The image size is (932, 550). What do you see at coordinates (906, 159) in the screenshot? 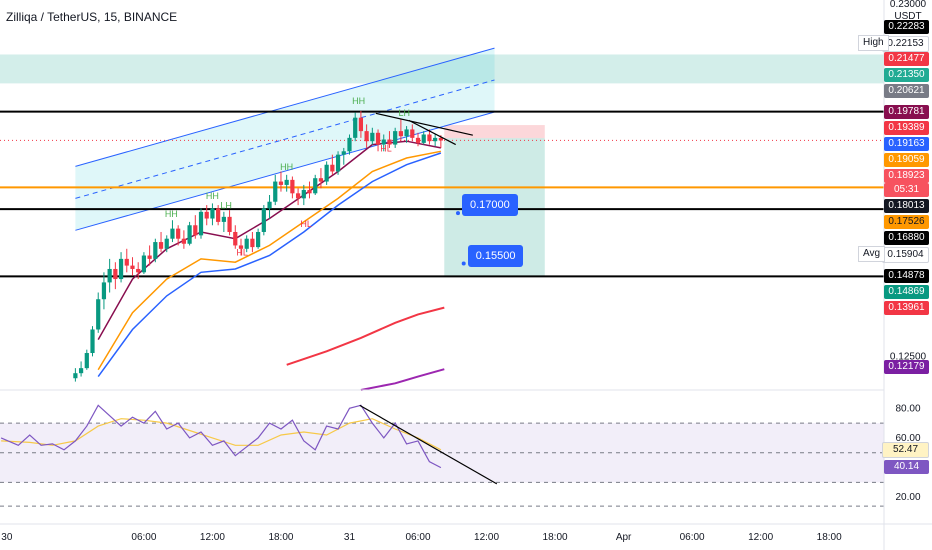
I see `price-label: 0.19059` at bounding box center [906, 159].